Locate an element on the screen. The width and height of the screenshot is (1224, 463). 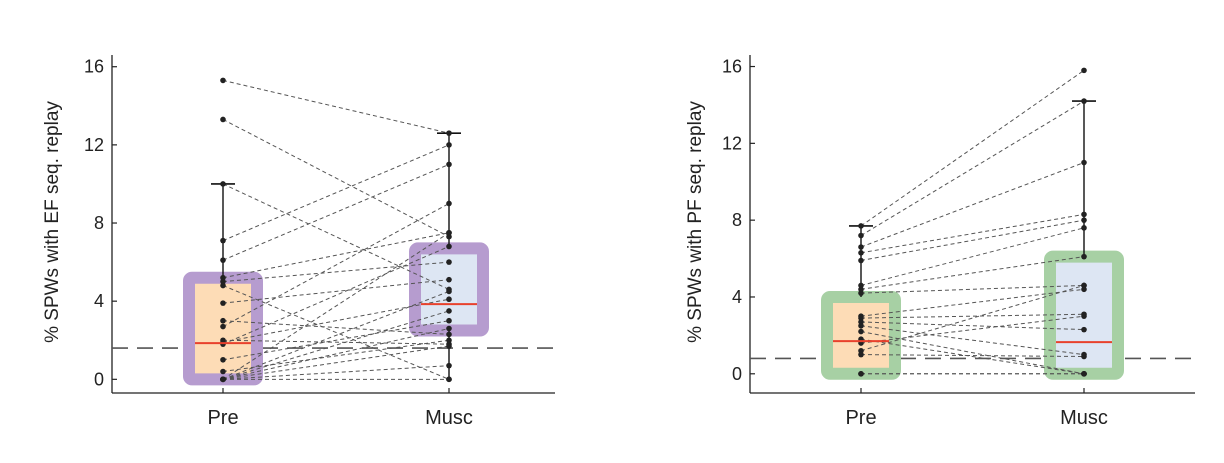
box-pre is located at coordinates (861, 335).